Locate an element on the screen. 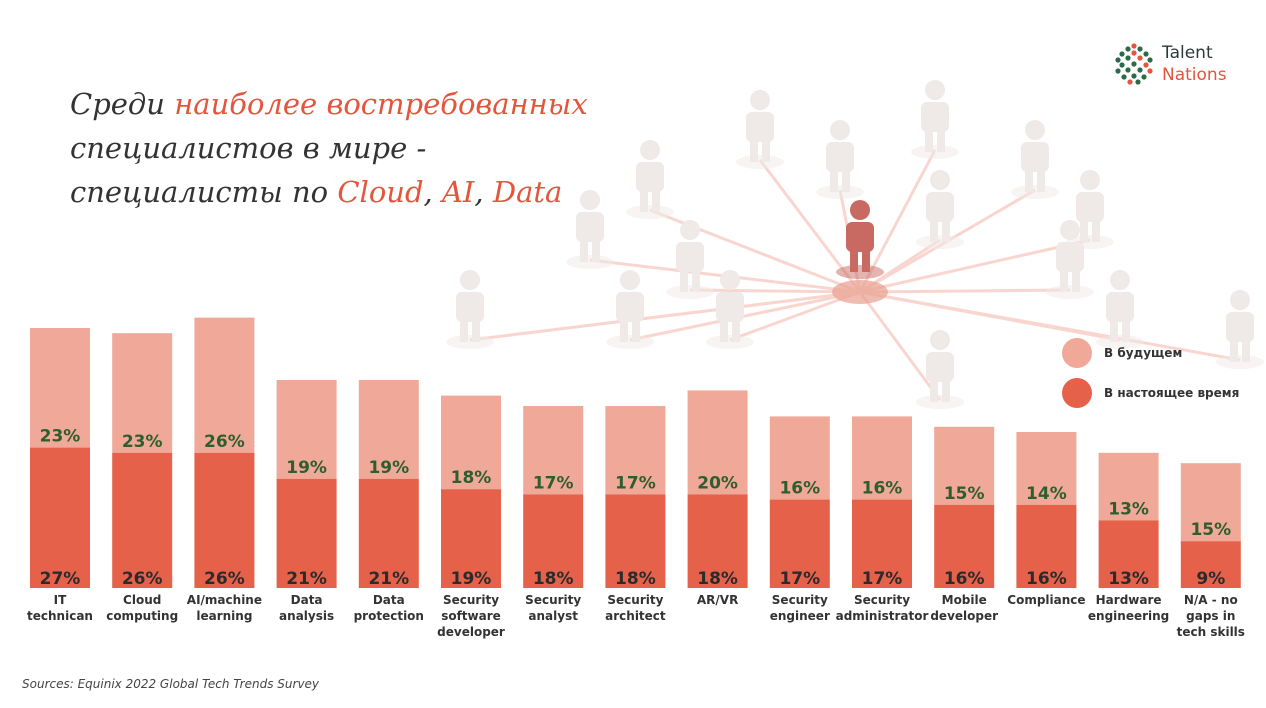 Image resolution: width=1266 pixels, height=708 pixels. category-label: Compliance is located at coordinates (1046, 600).